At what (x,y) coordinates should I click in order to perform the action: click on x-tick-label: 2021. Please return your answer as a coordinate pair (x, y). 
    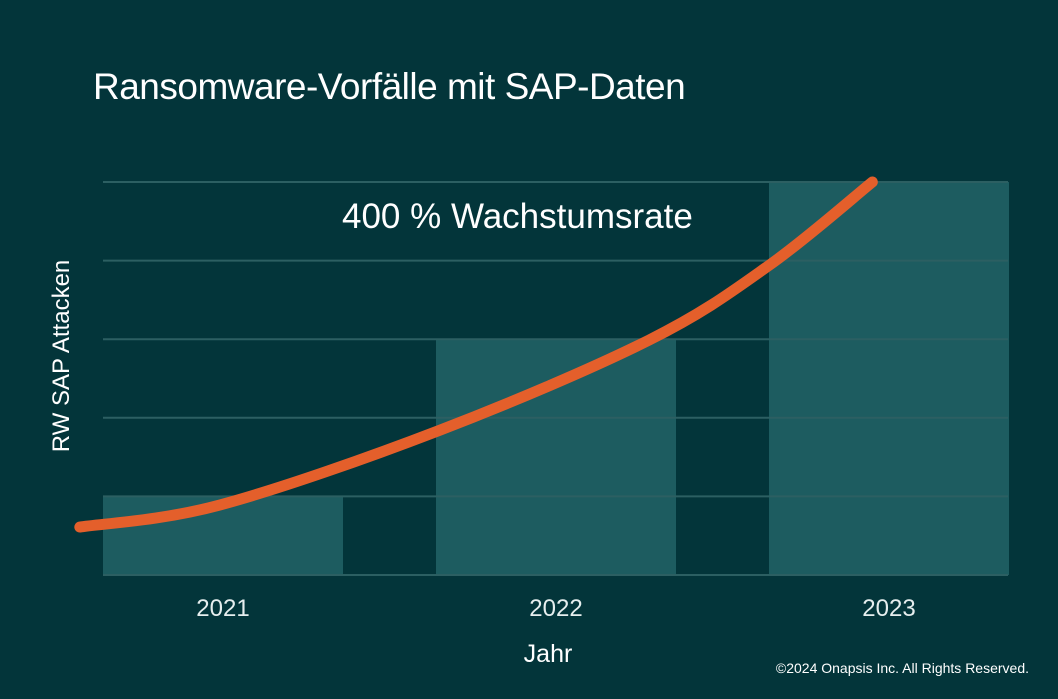
    Looking at the image, I should click on (222, 608).